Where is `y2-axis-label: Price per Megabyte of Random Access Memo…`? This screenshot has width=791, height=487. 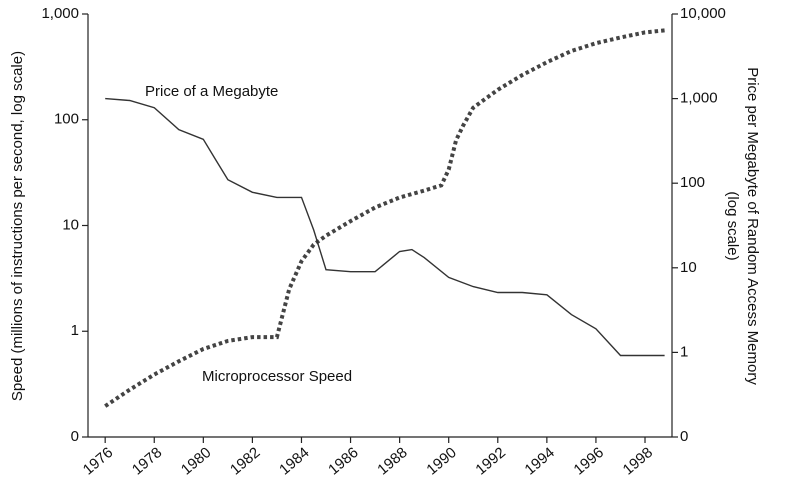
y2-axis-label: Price per Megabyte of Random Access Memo… is located at coordinates (742, 226).